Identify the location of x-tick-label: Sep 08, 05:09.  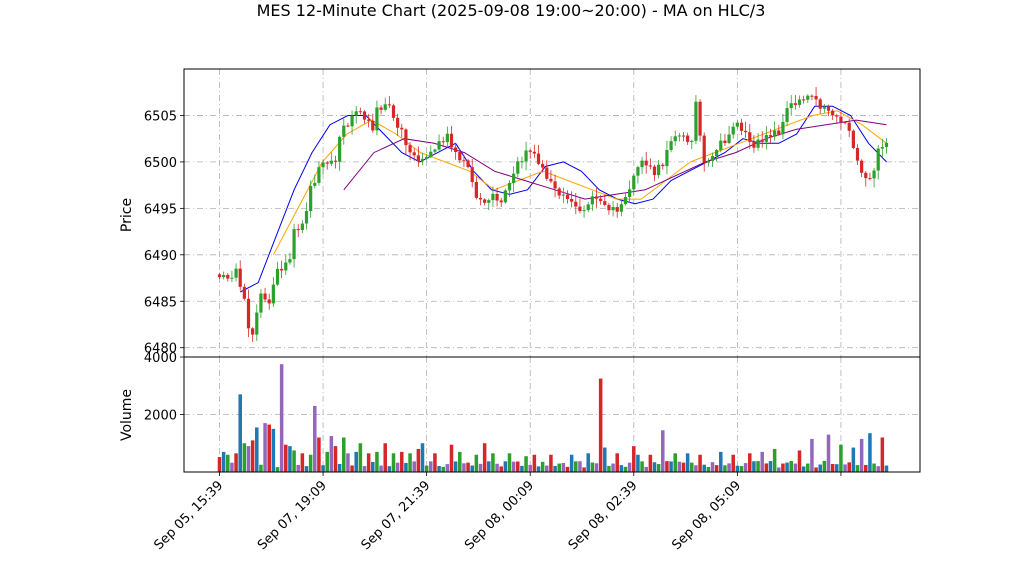
(706, 515).